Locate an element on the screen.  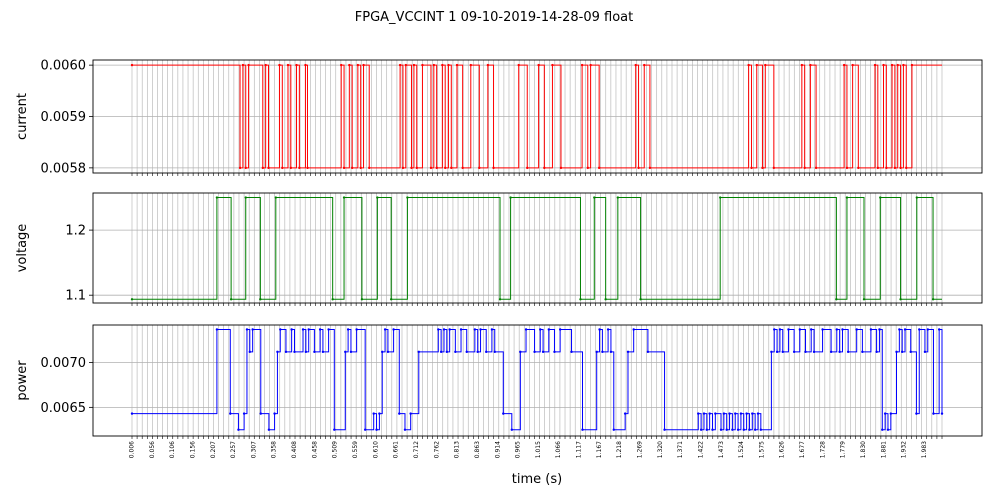
x-tick-label: 0.358 is located at coordinates (274, 449).